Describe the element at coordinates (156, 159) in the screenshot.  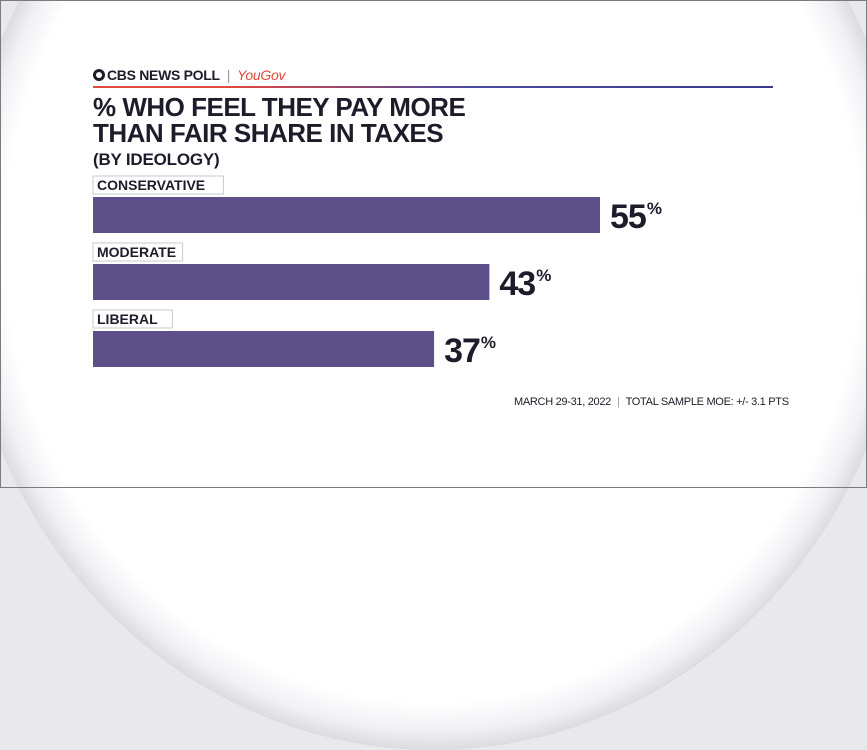
I see `chart-subtitle: (BY IDEOLOGY)` at that location.